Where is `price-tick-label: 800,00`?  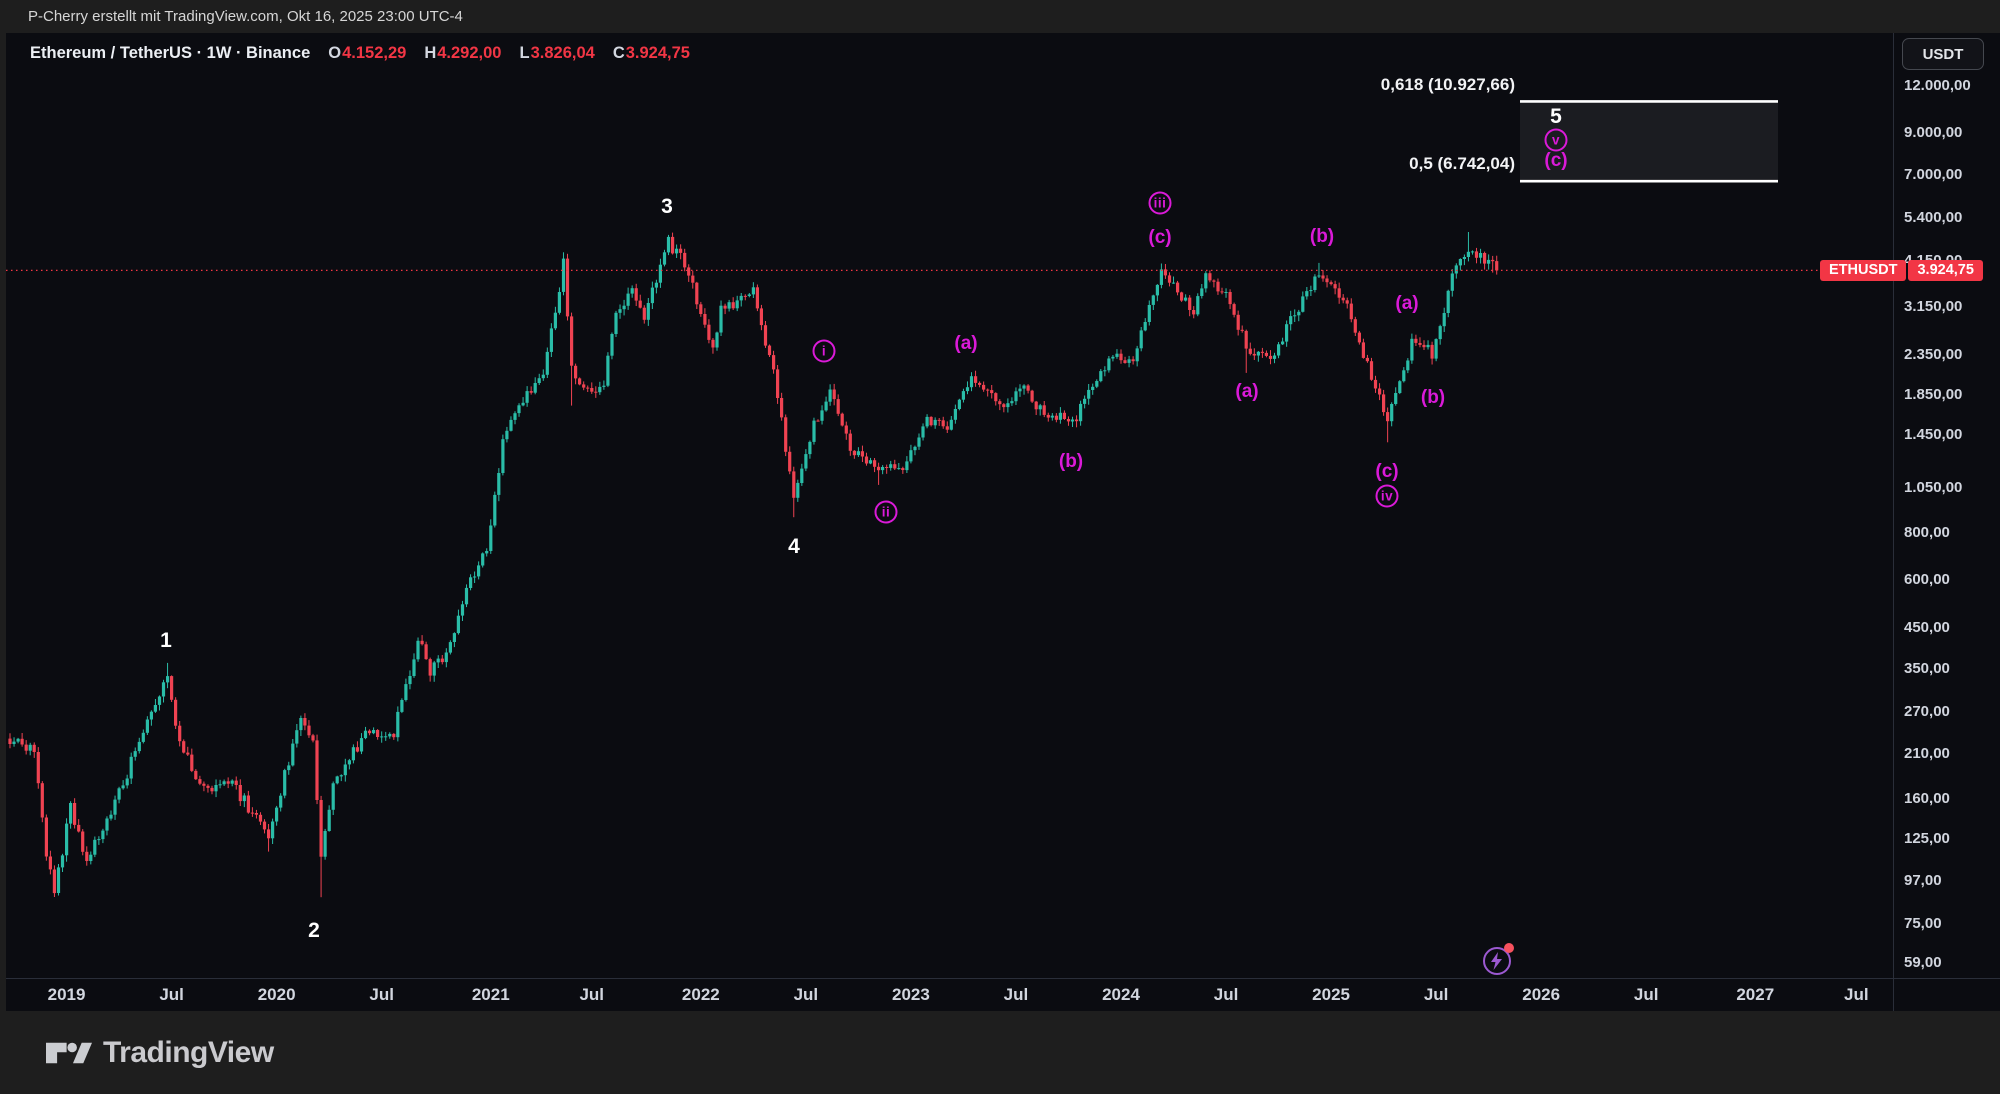
price-tick-label: 800,00 is located at coordinates (1927, 532).